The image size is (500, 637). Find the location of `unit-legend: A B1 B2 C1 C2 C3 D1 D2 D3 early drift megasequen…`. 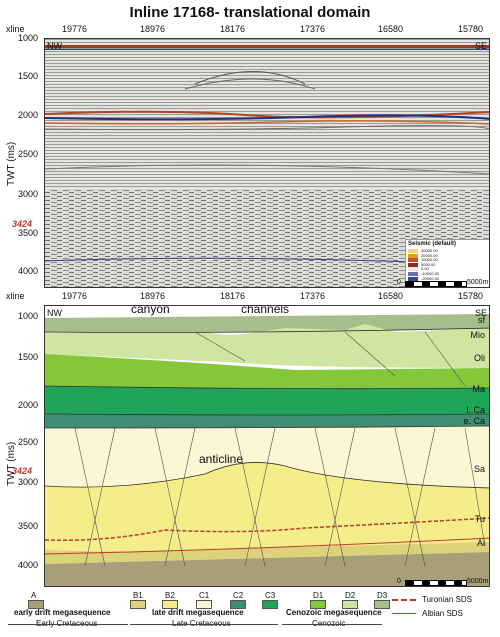

unit-legend: A B1 B2 C1 C2 C3 D1 D2 D3 early drift megasequen… is located at coordinates (250, 614).